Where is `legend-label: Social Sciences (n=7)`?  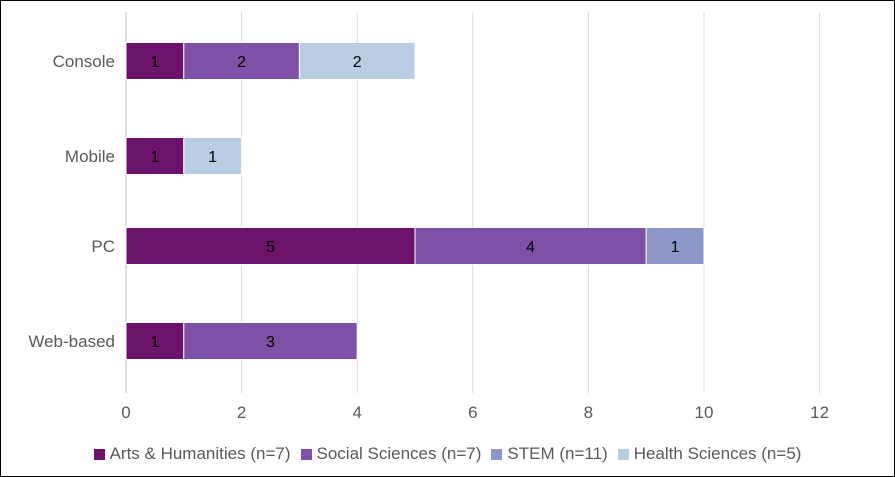
legend-label: Social Sciences (n=7) is located at coordinates (399, 453).